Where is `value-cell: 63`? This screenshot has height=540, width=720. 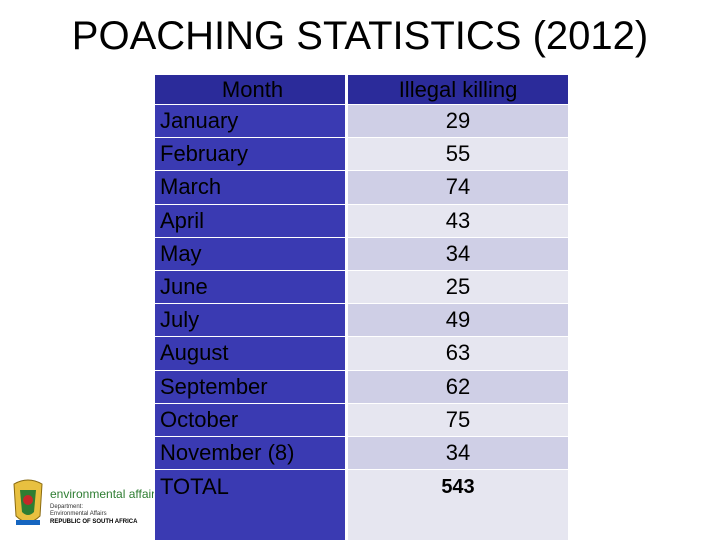 value-cell: 63 is located at coordinates (458, 353).